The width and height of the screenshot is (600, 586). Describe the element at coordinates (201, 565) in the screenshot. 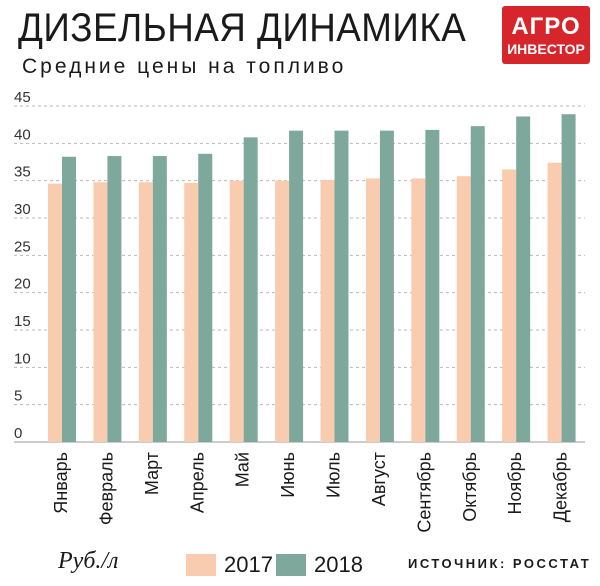

I see `legend-swatch-2017` at that location.